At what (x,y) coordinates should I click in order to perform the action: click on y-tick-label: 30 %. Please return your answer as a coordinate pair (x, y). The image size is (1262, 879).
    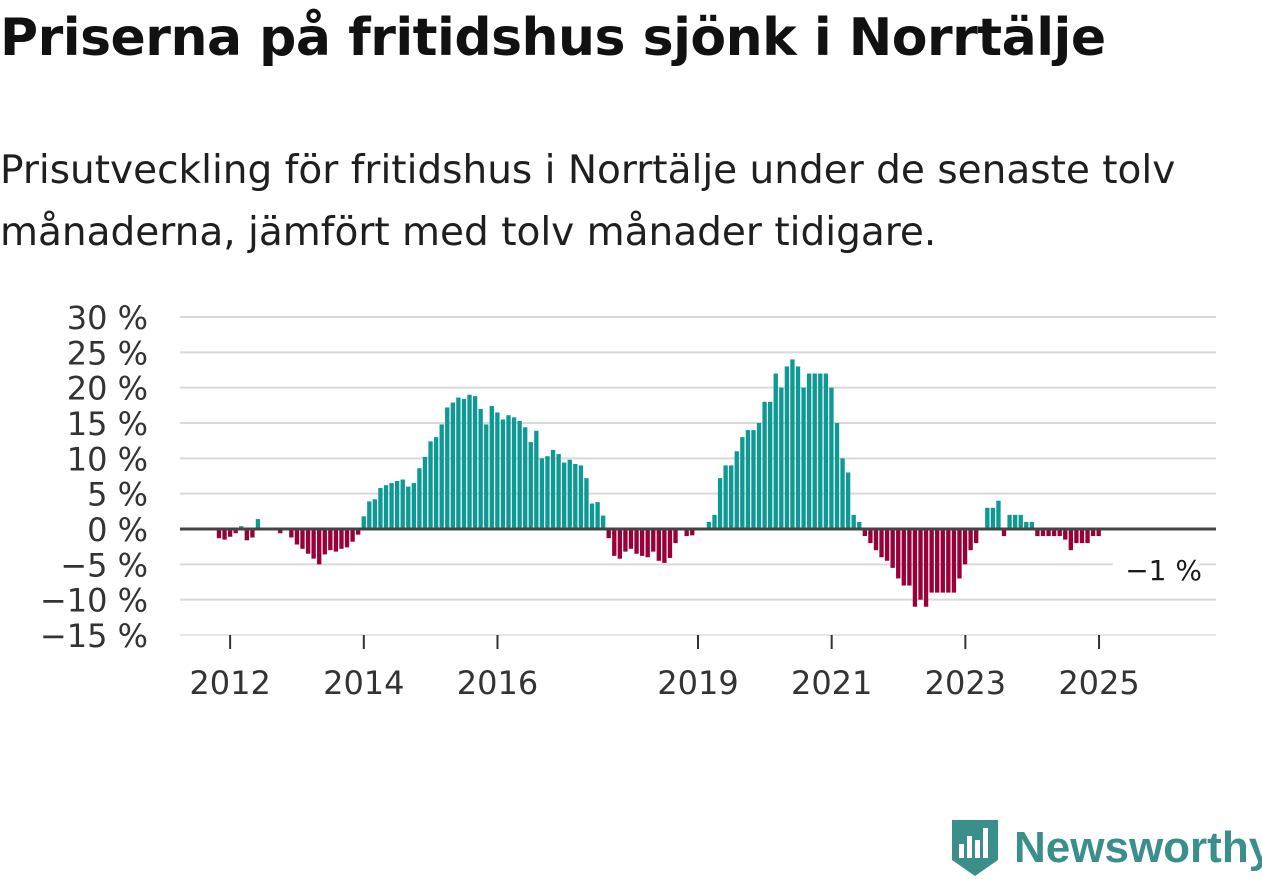
    Looking at the image, I should click on (107, 318).